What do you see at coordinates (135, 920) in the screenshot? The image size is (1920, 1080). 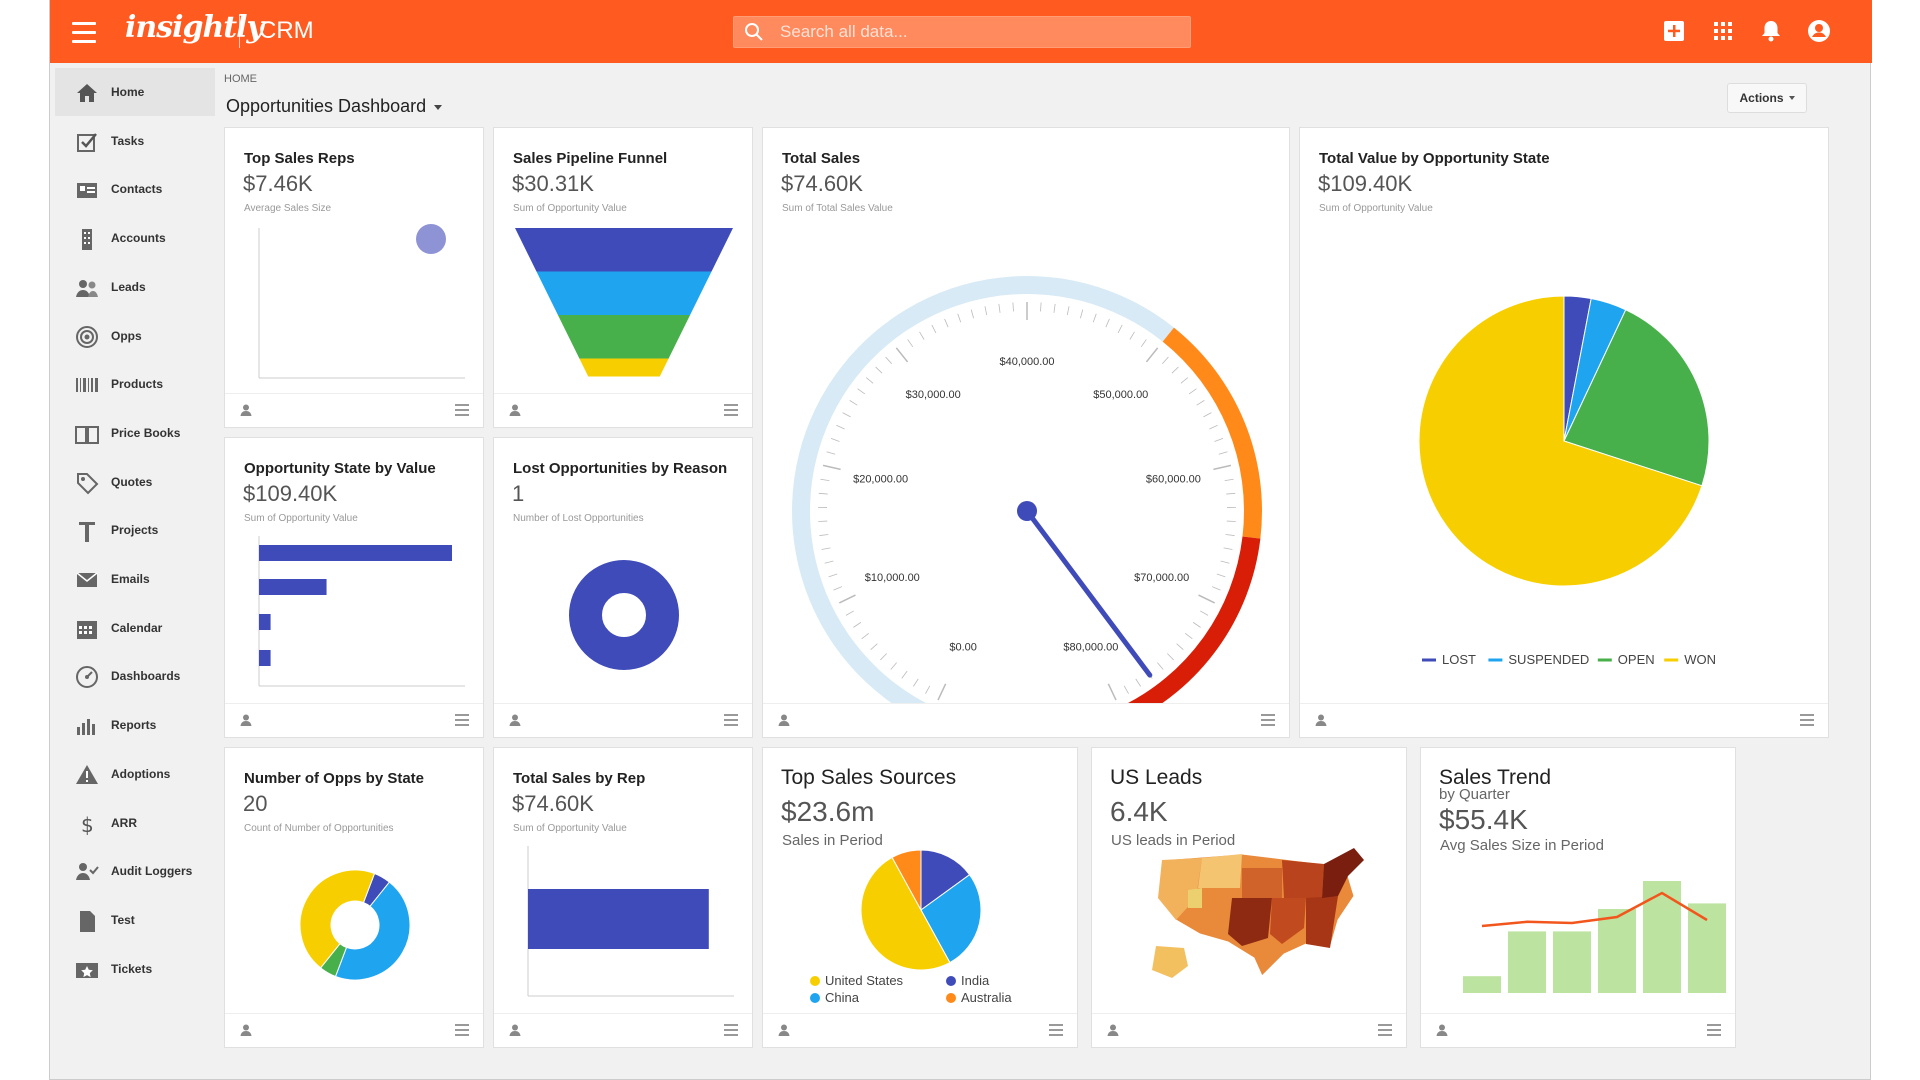 I see `sidebar-item-test: Test` at bounding box center [135, 920].